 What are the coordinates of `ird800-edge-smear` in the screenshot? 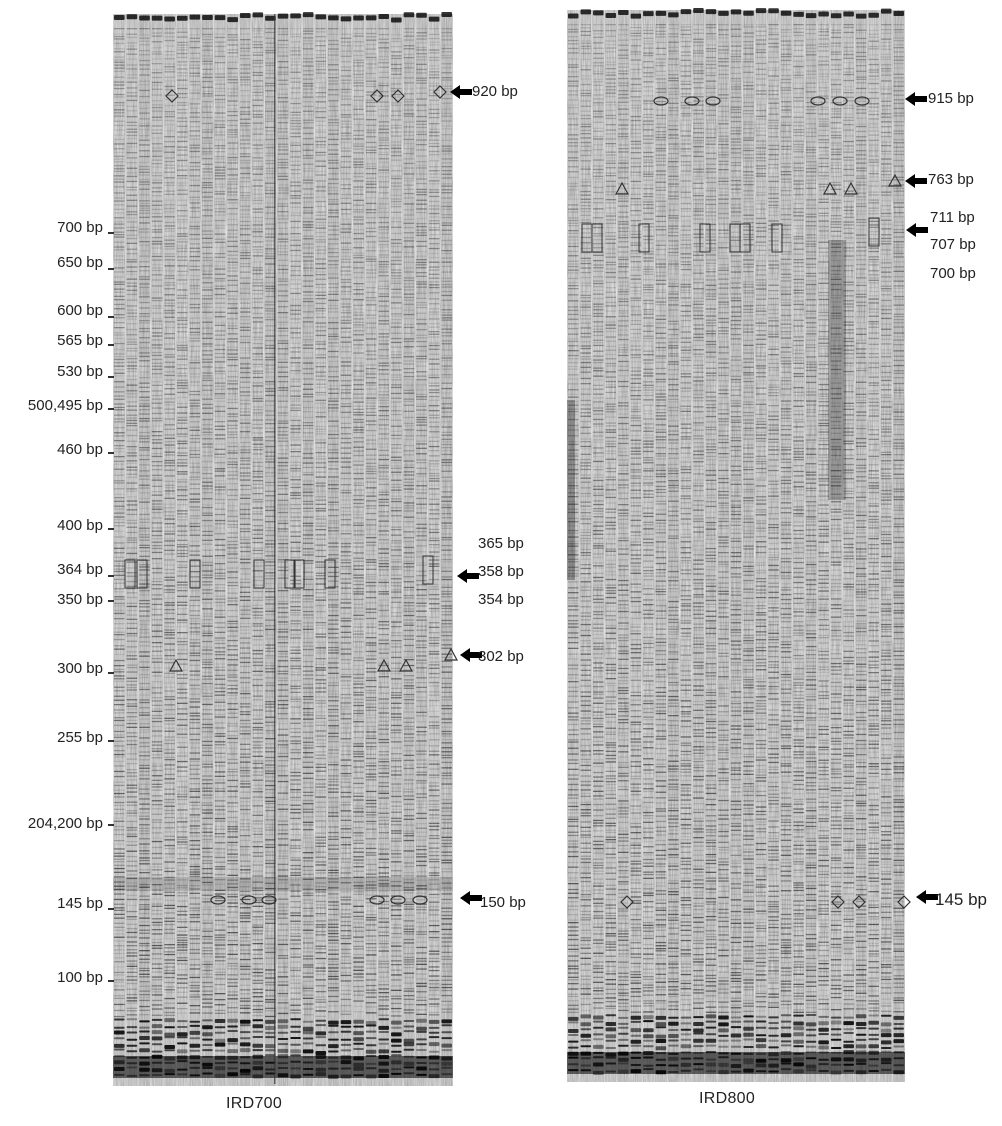 It's located at (571, 490).